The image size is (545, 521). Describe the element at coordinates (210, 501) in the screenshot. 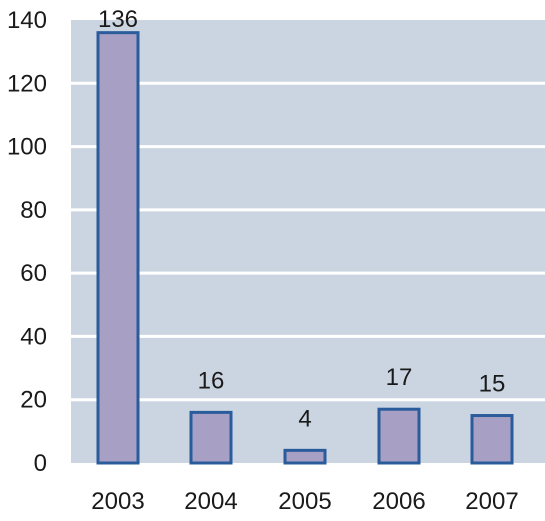

I see `x-tick-label: 2004` at that location.